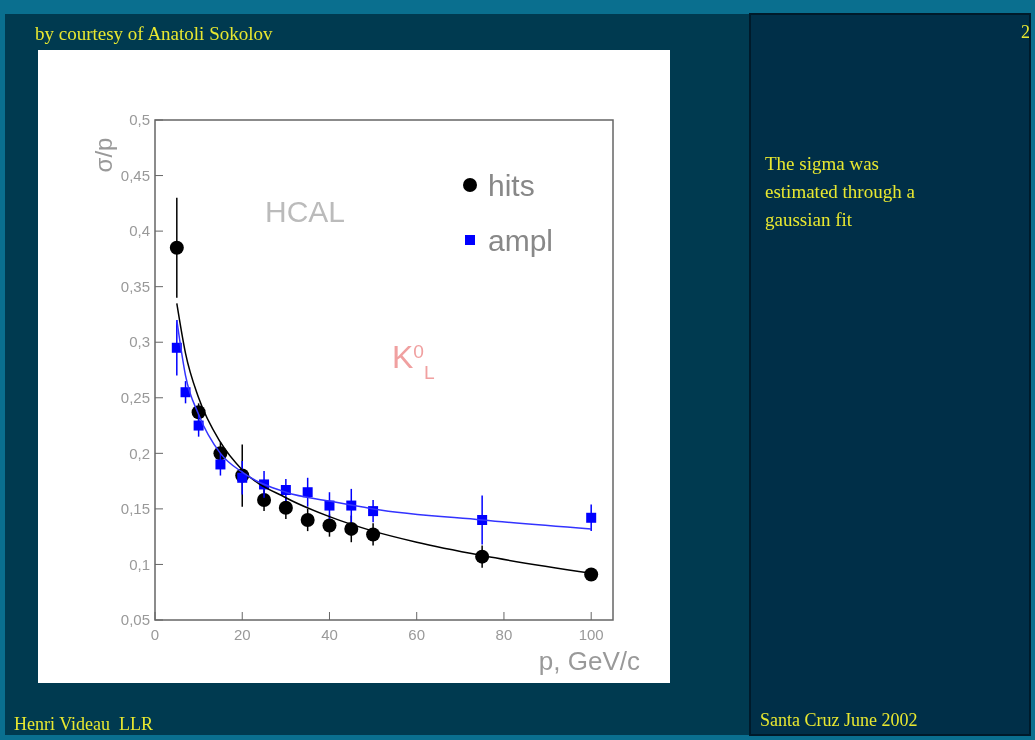 Image resolution: width=1035 pixels, height=740 pixels. Describe the element at coordinates (840, 191) in the screenshot. I see `text: The sigma was estimated through a gaussian fit` at that location.